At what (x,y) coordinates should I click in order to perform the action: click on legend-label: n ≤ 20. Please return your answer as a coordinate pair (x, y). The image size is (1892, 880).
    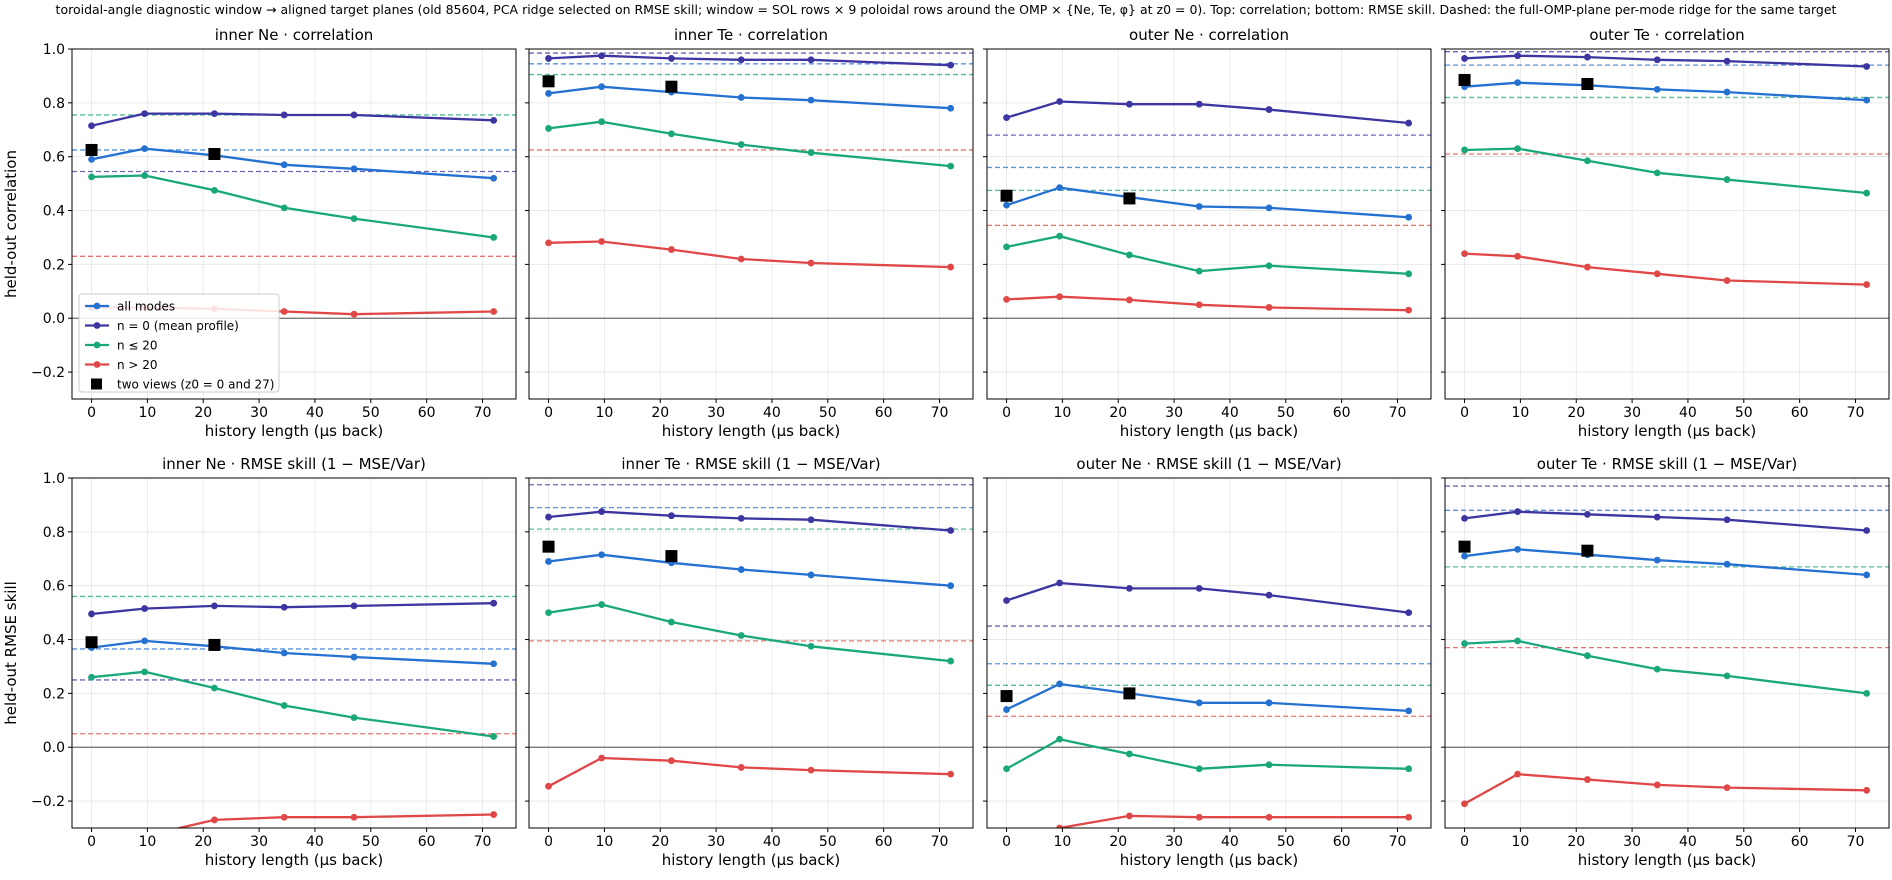
    Looking at the image, I should click on (137, 346).